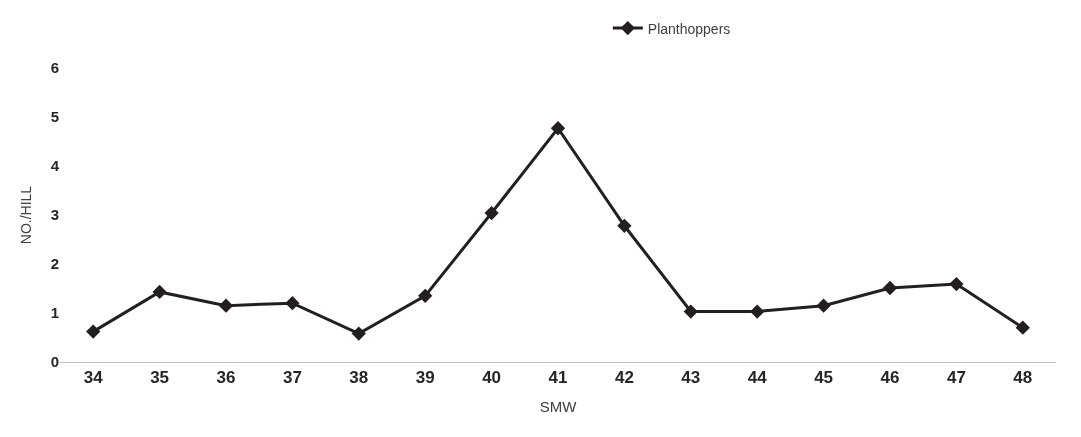 This screenshot has height=437, width=1081. I want to click on x-tick-label: 47, so click(956, 378).